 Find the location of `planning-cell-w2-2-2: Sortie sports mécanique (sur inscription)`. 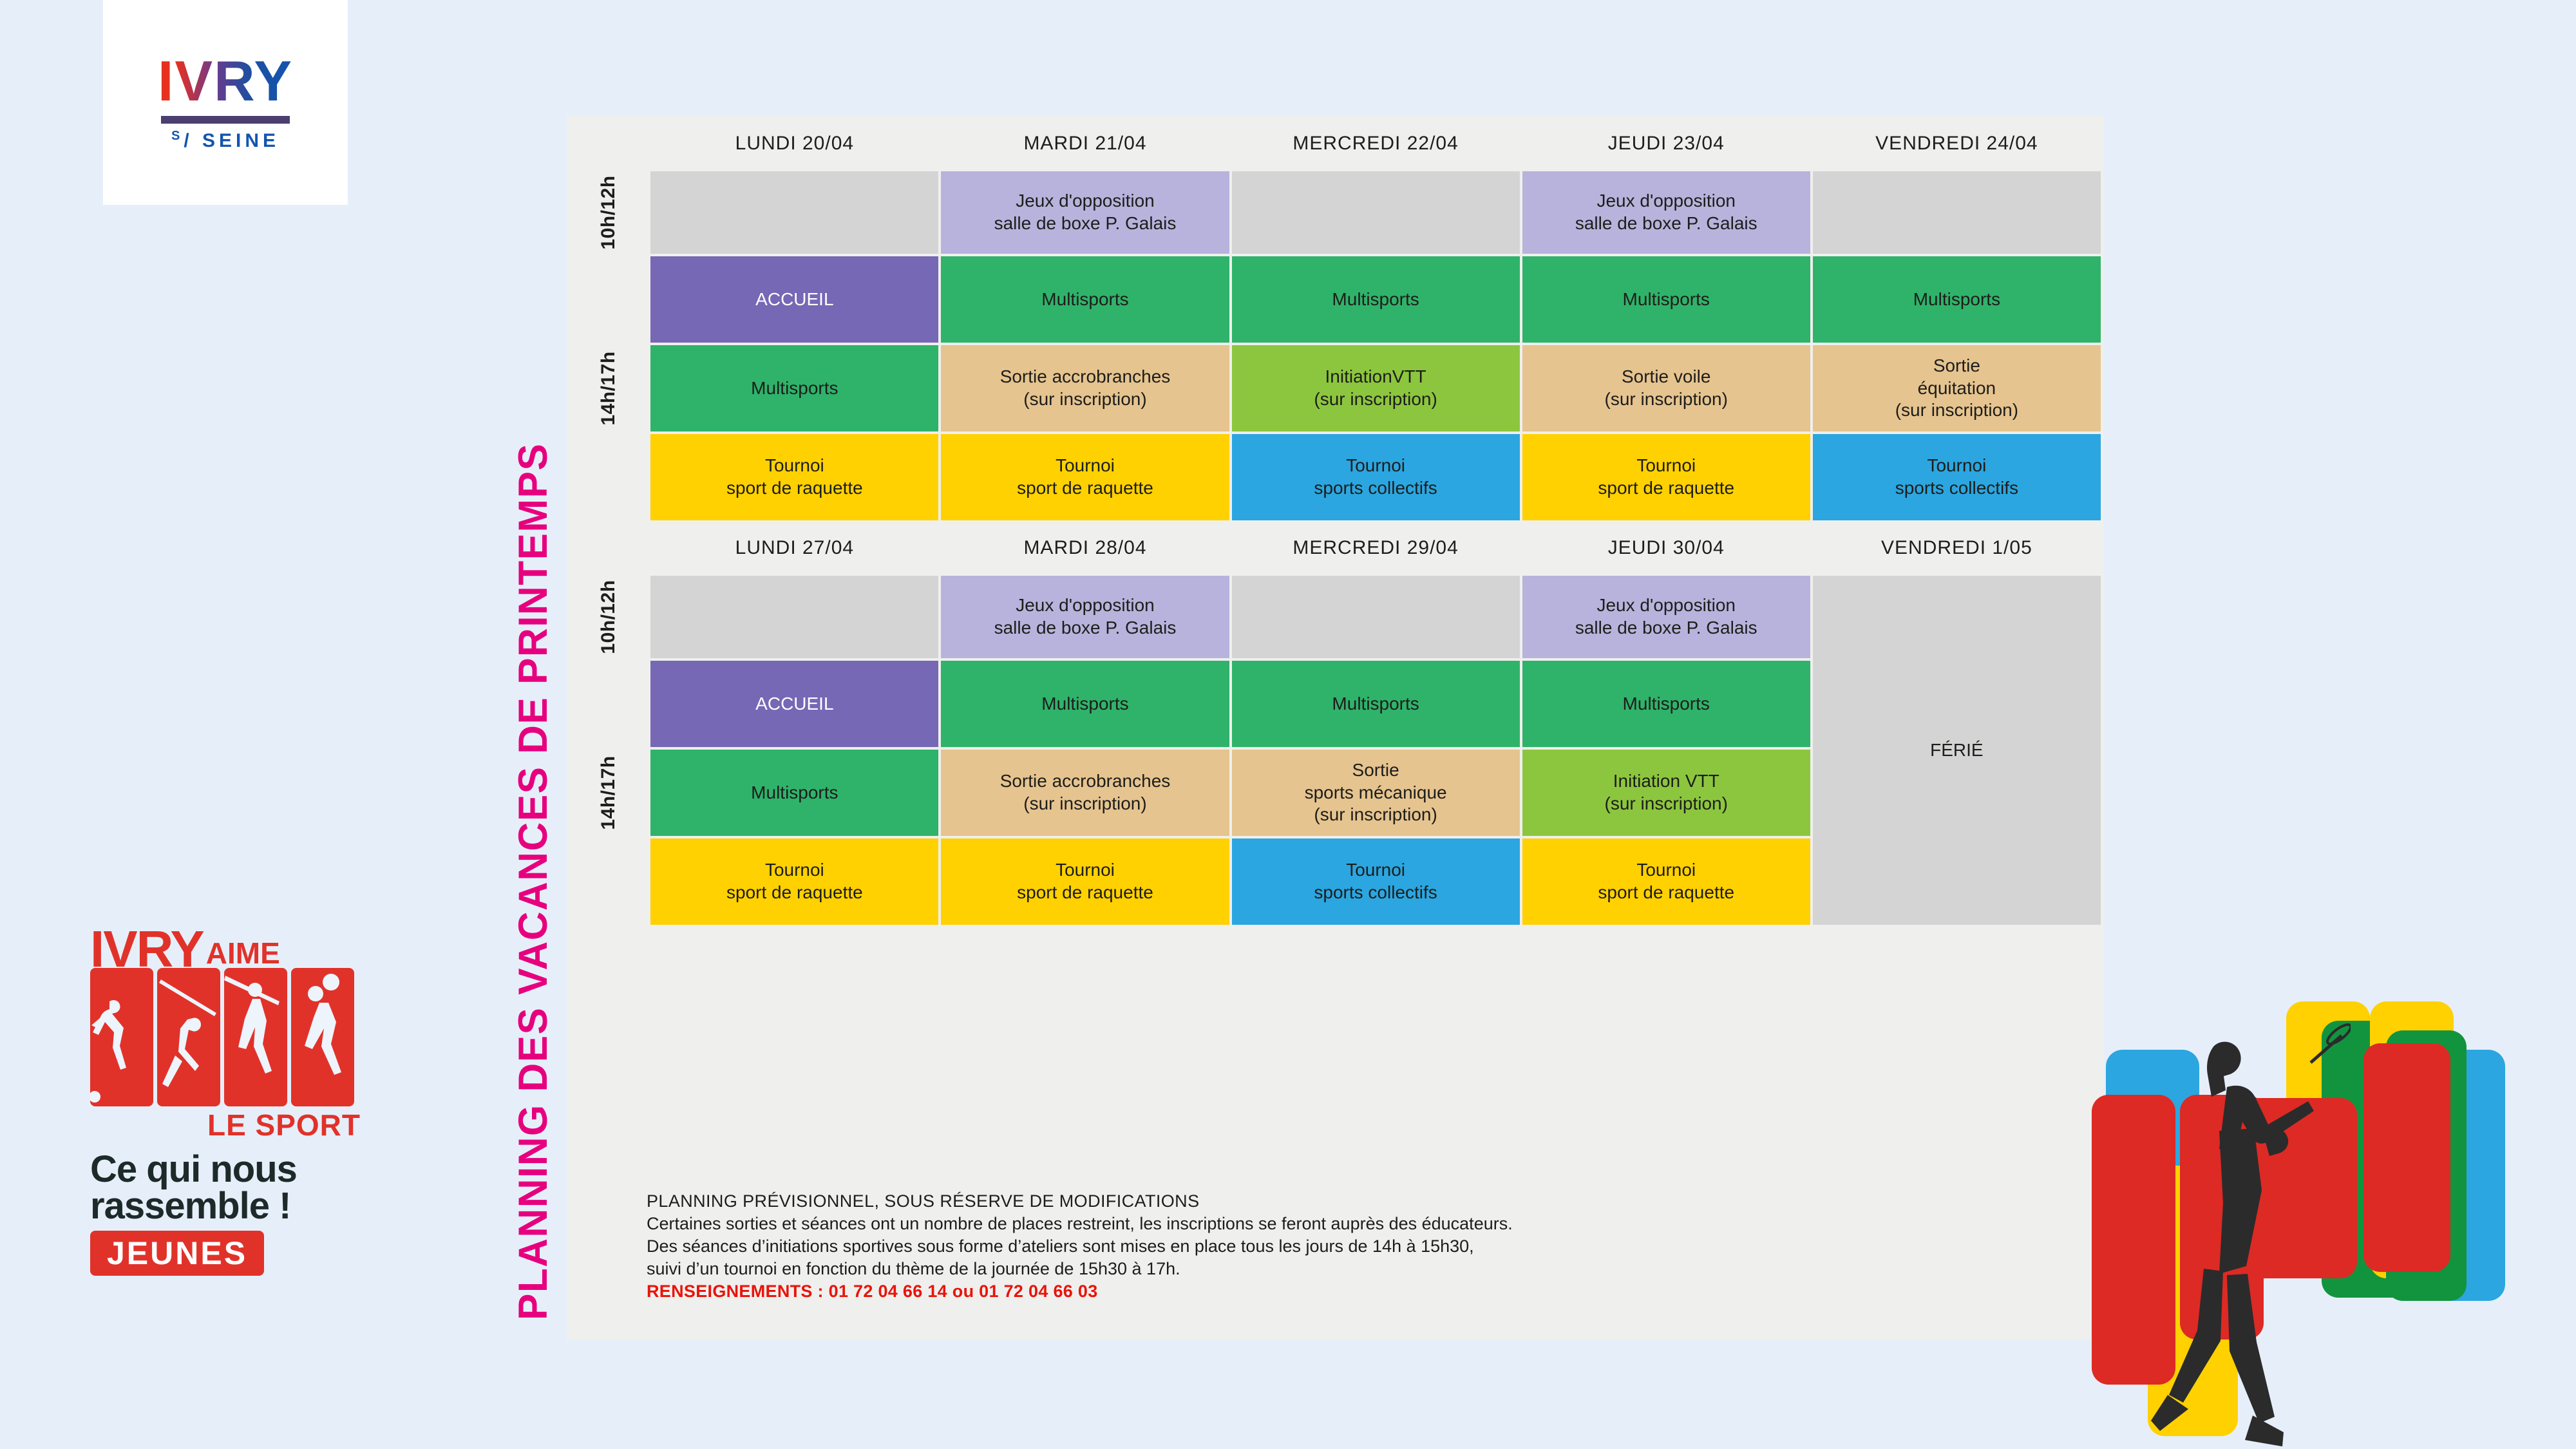

planning-cell-w2-2-2: Sortie sports mécanique (sur inscription) is located at coordinates (1376, 793).